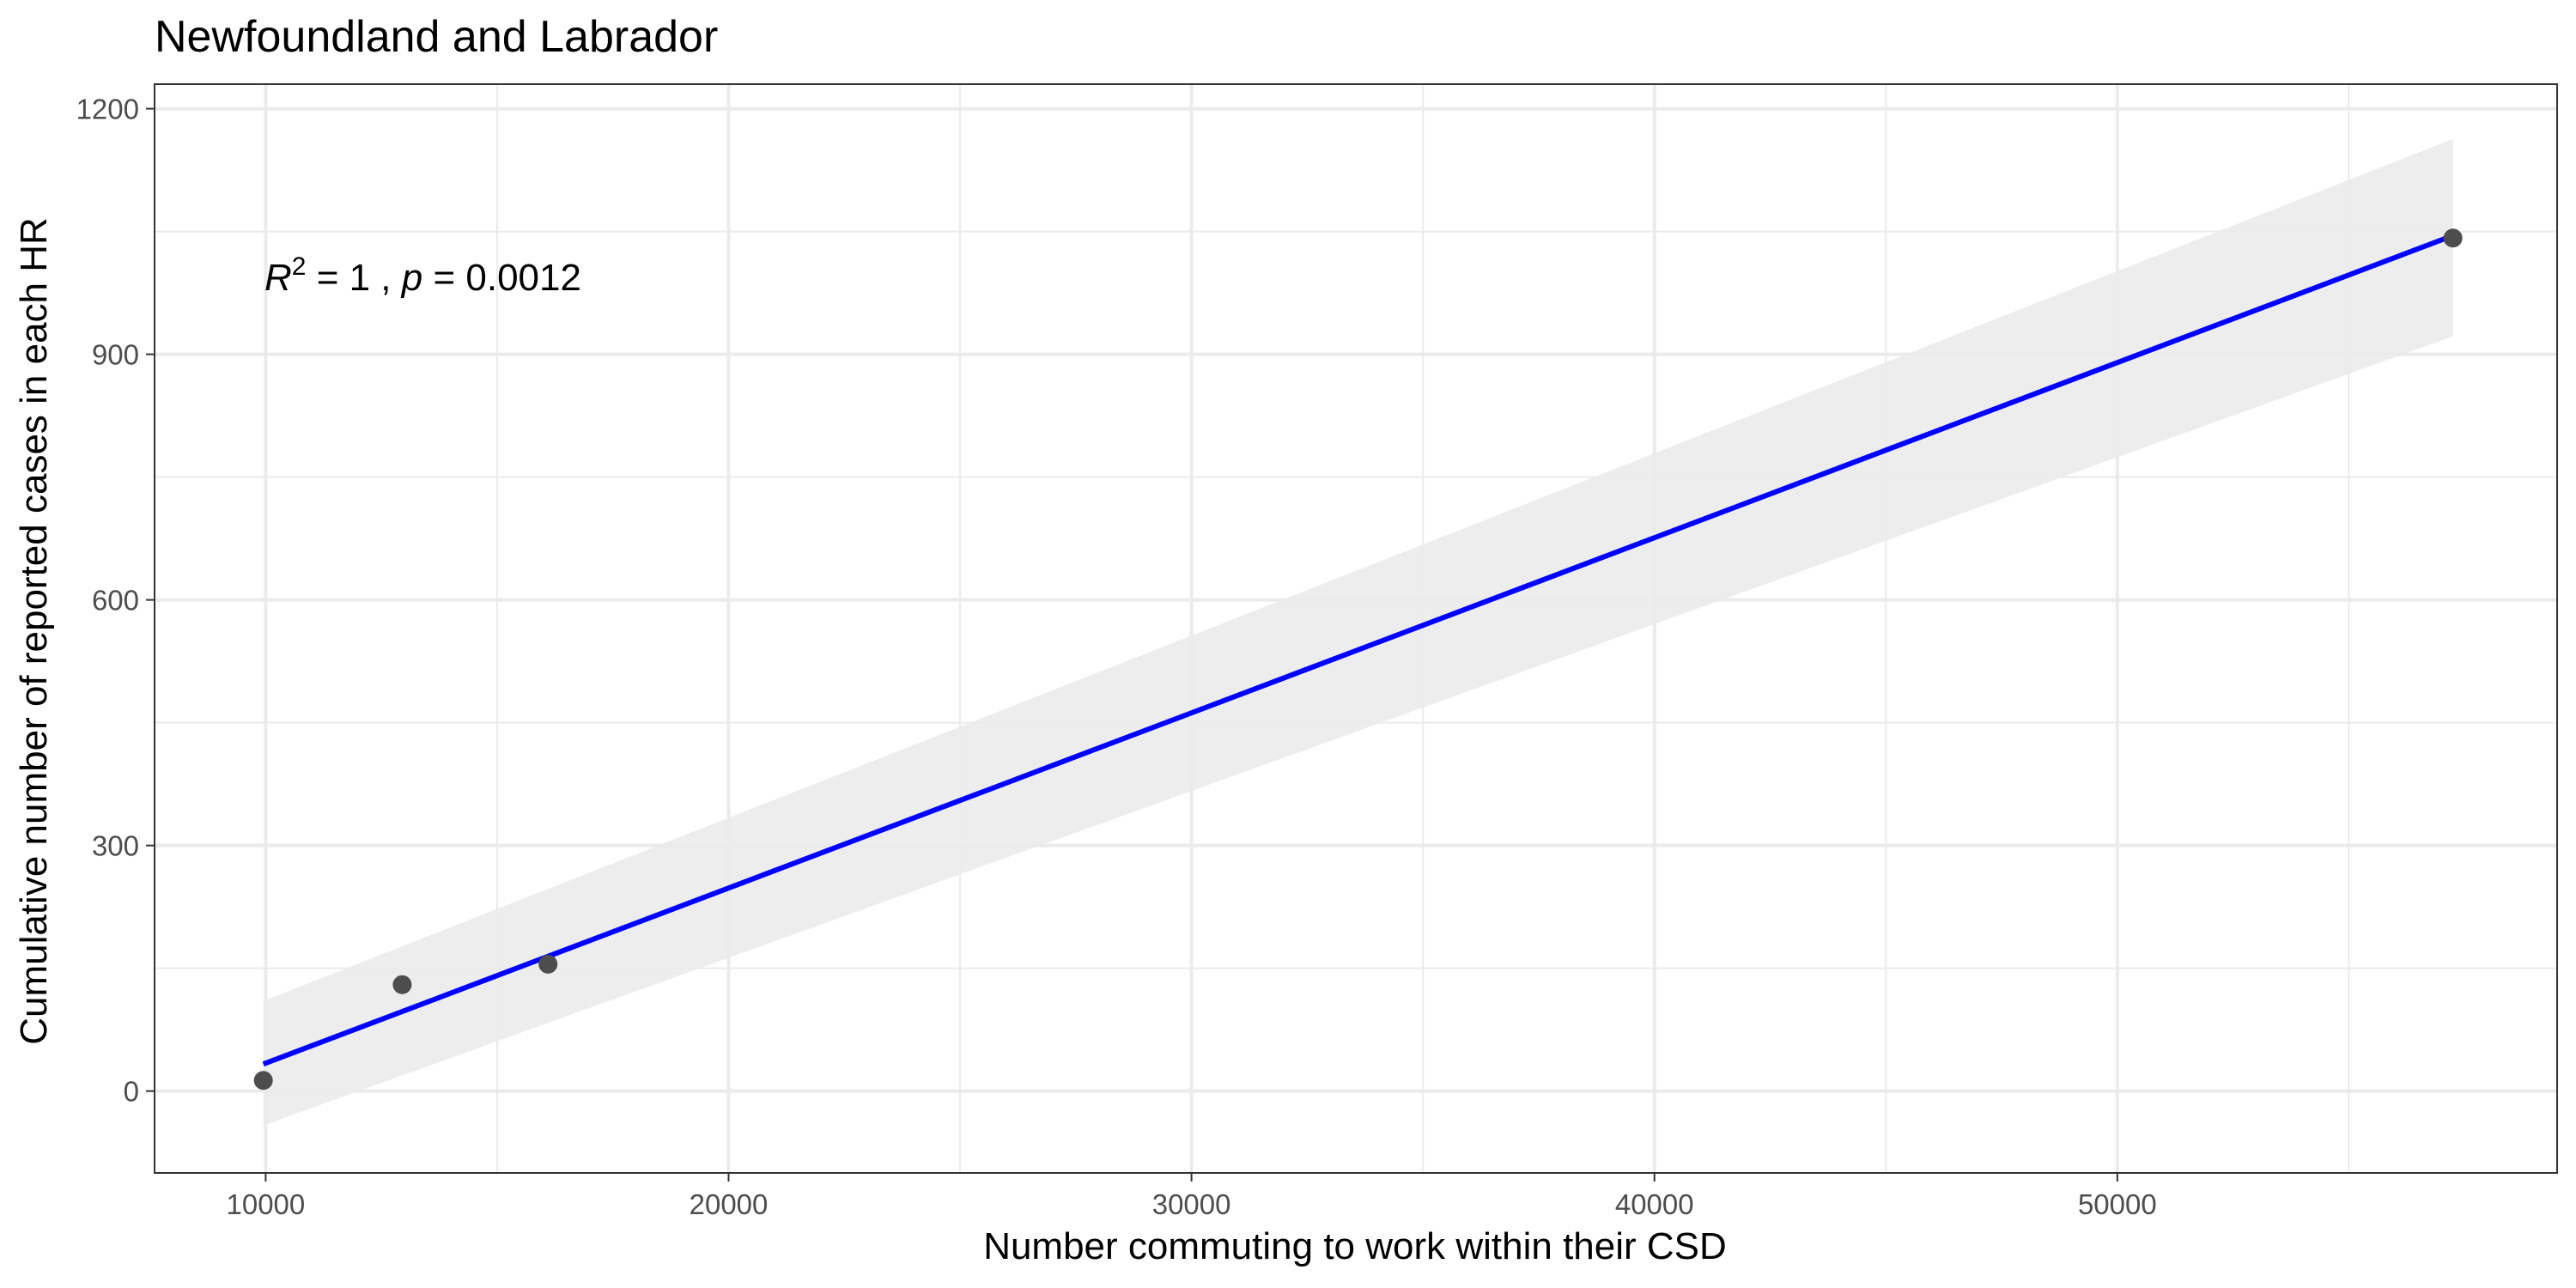 This screenshot has height=1288, width=2576. What do you see at coordinates (132, 1092) in the screenshot?
I see `y-tick-label: 0` at bounding box center [132, 1092].